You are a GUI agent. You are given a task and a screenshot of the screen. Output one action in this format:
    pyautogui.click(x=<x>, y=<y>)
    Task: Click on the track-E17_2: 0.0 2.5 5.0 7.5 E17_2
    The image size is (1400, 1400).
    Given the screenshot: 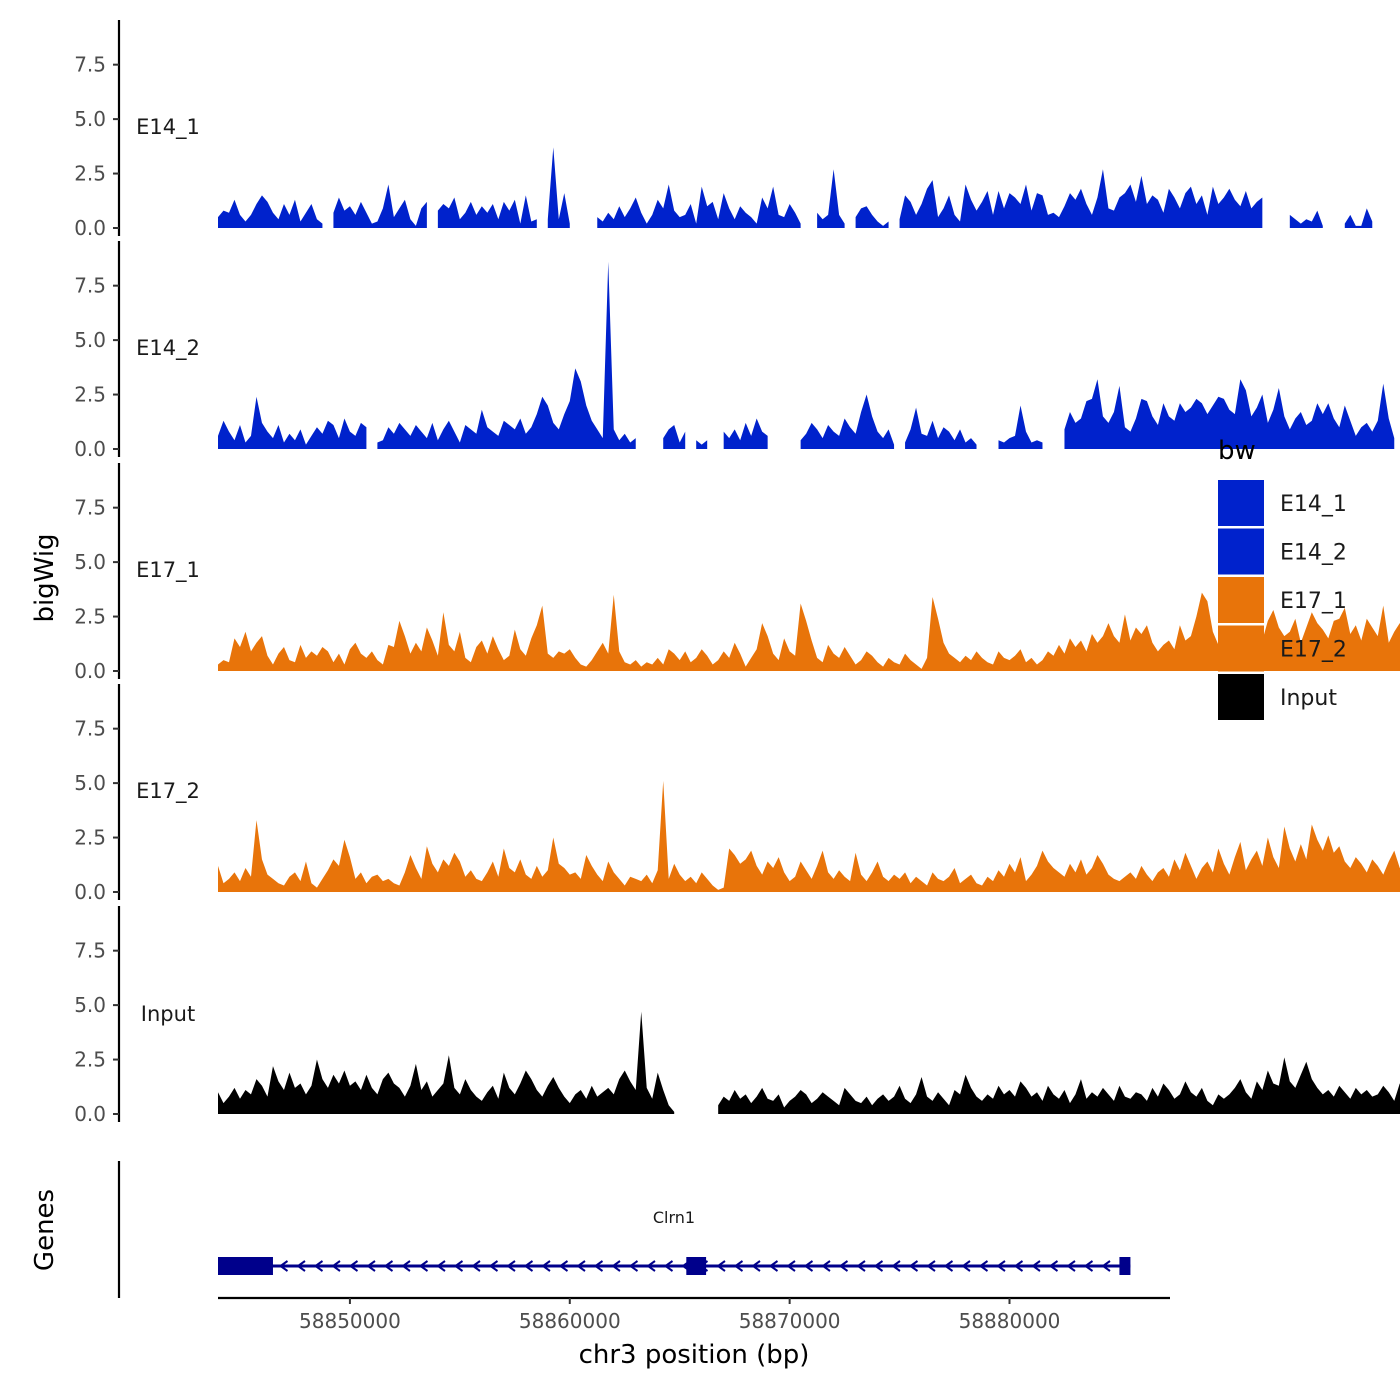 What is the action you would take?
    pyautogui.click(x=737, y=794)
    